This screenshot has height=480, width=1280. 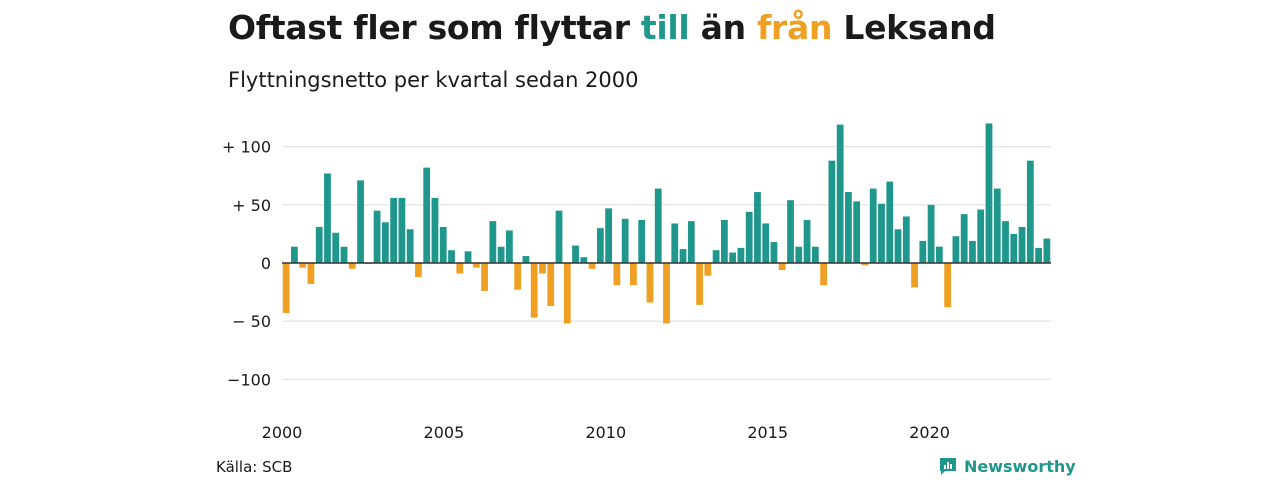 What do you see at coordinates (444, 432) in the screenshot?
I see `x-tick-label: 2005` at bounding box center [444, 432].